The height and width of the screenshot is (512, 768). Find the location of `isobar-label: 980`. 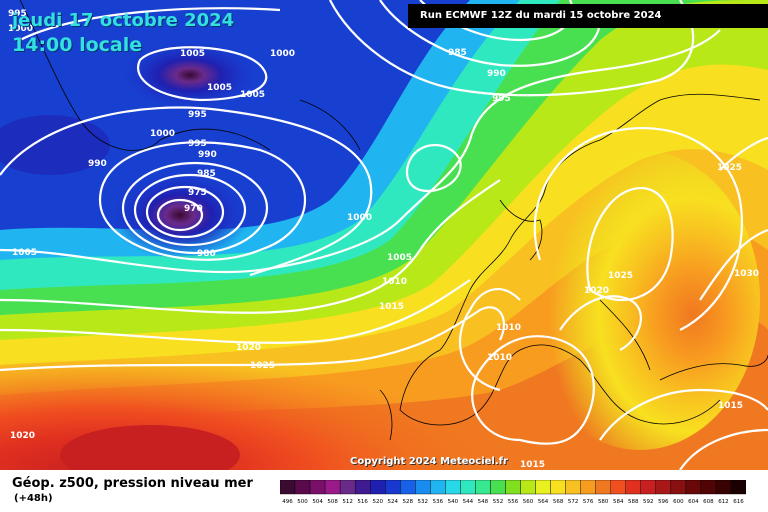

isobar-label: 980 is located at coordinates (206, 254).